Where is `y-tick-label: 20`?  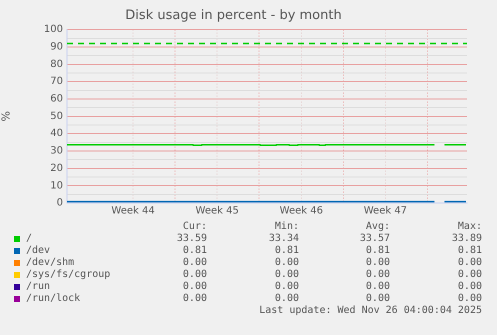
y-tick-label: 20 is located at coordinates (56, 168).